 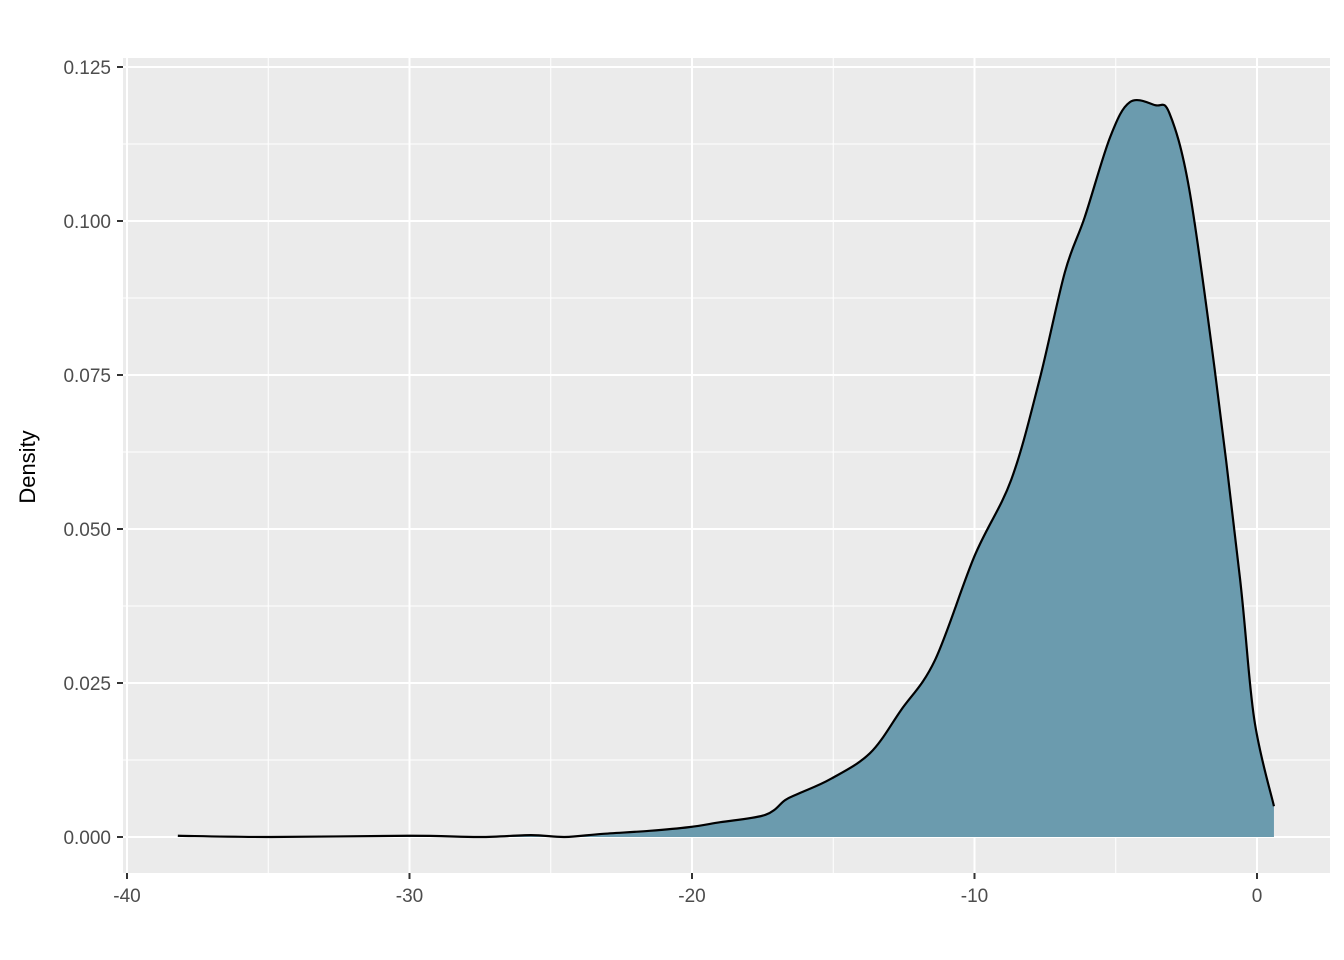 What do you see at coordinates (87, 376) in the screenshot?
I see `y-tick-label: 0.075` at bounding box center [87, 376].